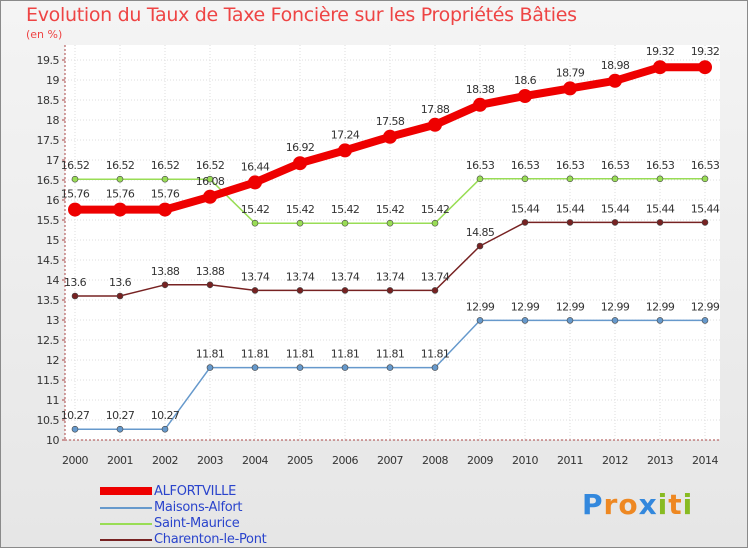 The height and width of the screenshot is (550, 750). What do you see at coordinates (126, 508) in the screenshot?
I see `legend-swatch-maisons-alfort` at bounding box center [126, 508].